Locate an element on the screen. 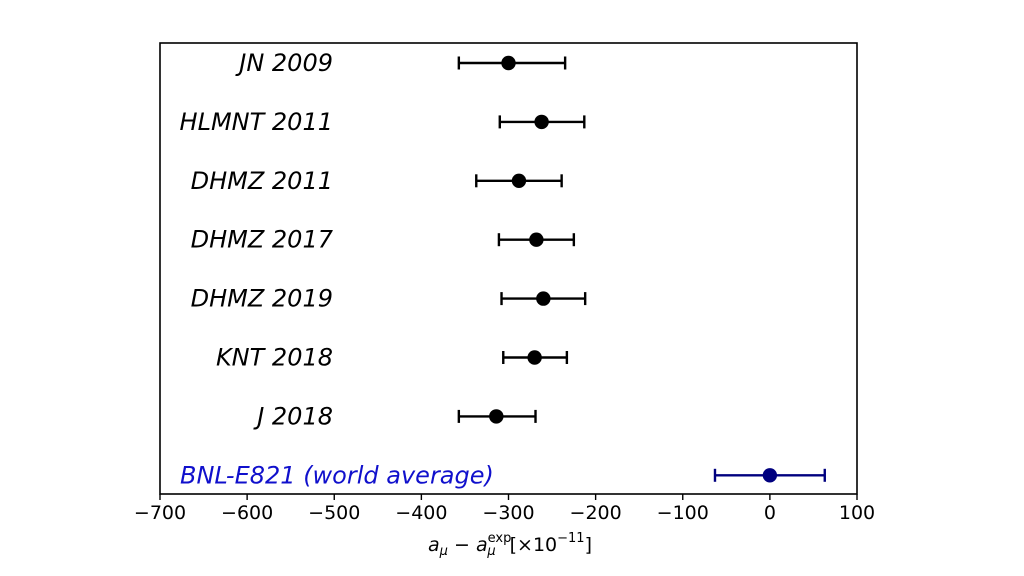 The image size is (1024, 576). row-label: DHMZ 2011 is located at coordinates (262, 181).